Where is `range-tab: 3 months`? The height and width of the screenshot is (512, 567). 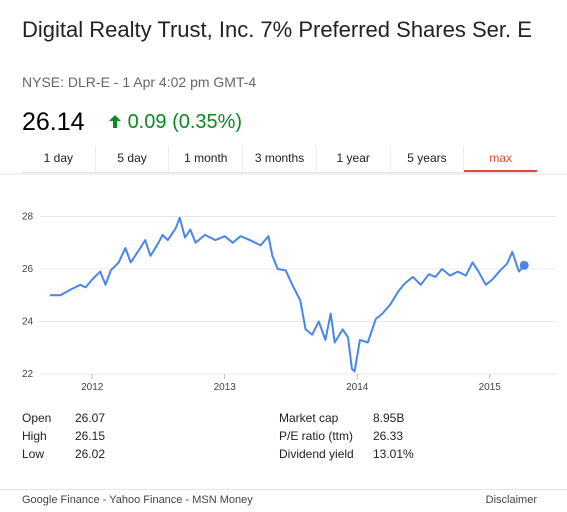
range-tab: 3 months is located at coordinates (280, 159).